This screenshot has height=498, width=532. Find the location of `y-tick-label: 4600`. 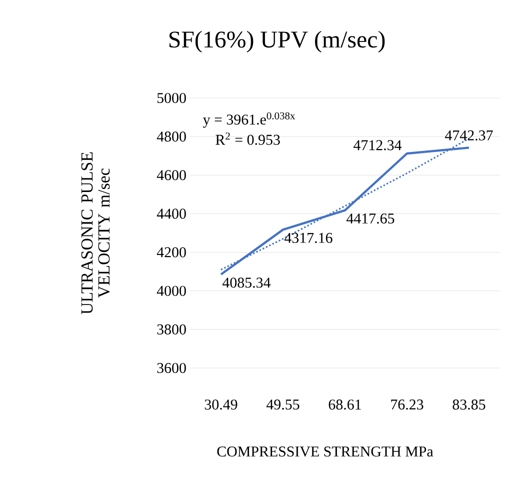

y-tick-label: 4600 is located at coordinates (171, 175).